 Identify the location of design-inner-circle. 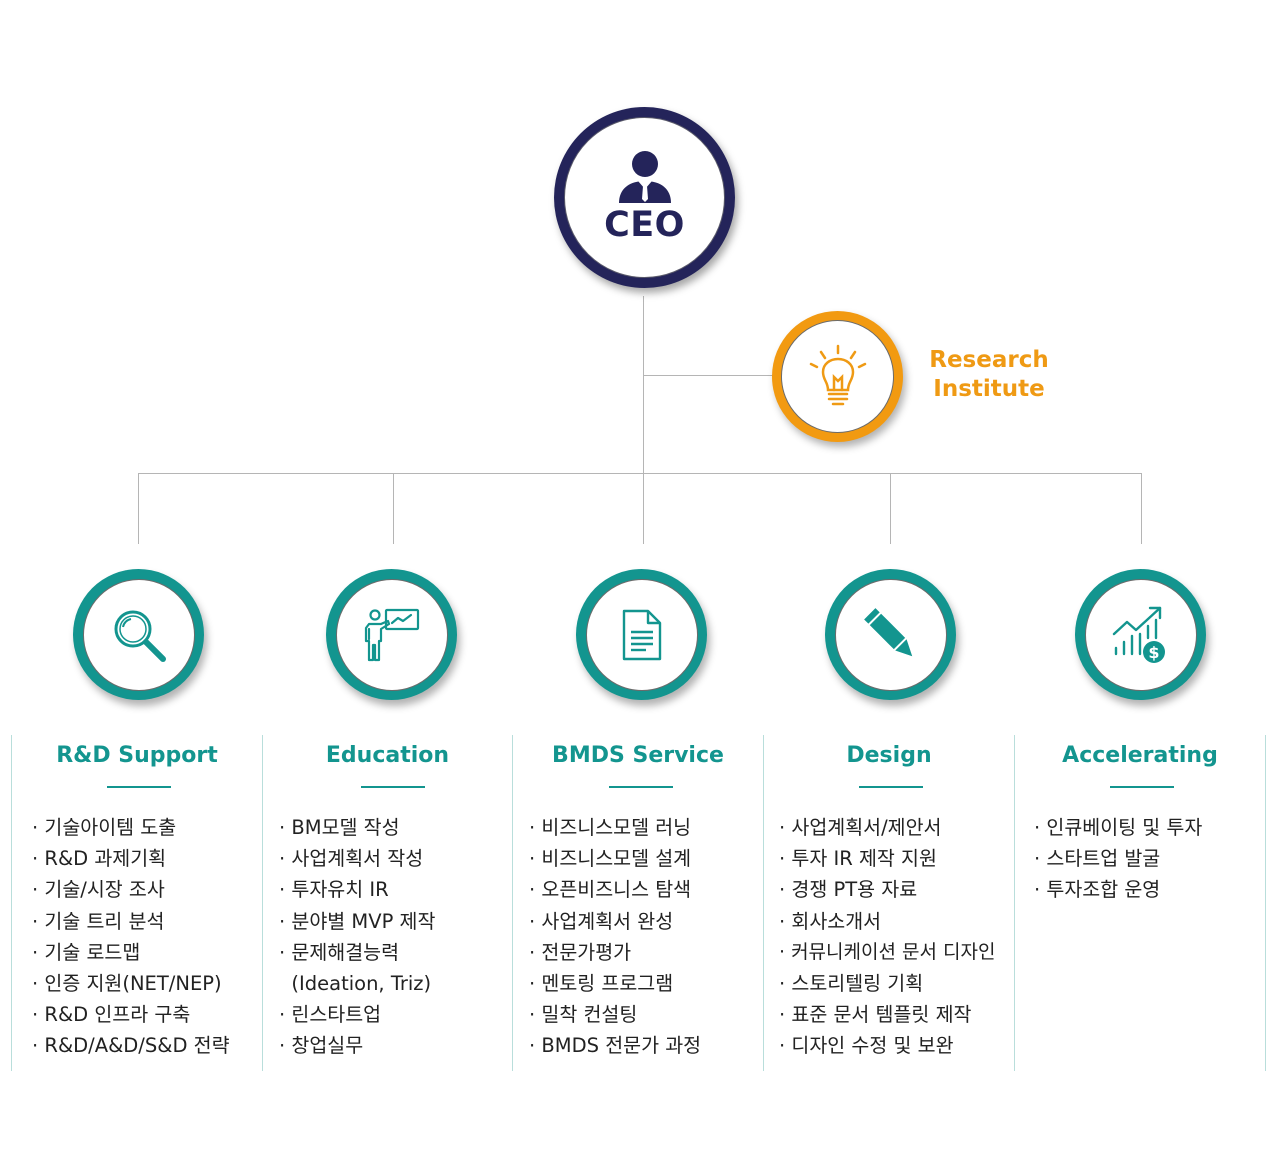
(890, 634).